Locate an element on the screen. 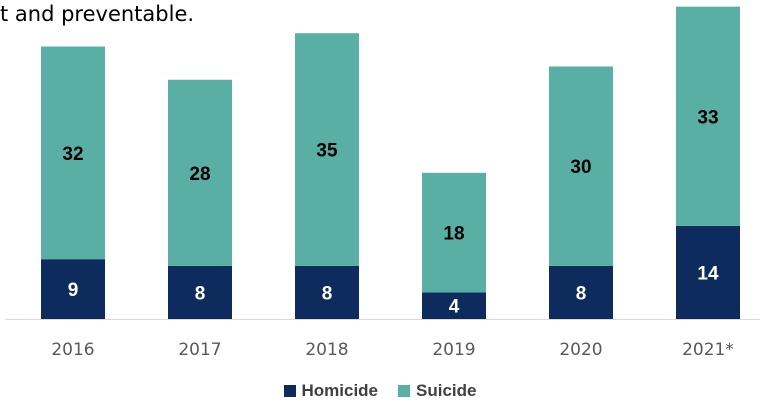 This screenshot has height=405, width=760. legend-item-suicide: Suicide is located at coordinates (437, 391).